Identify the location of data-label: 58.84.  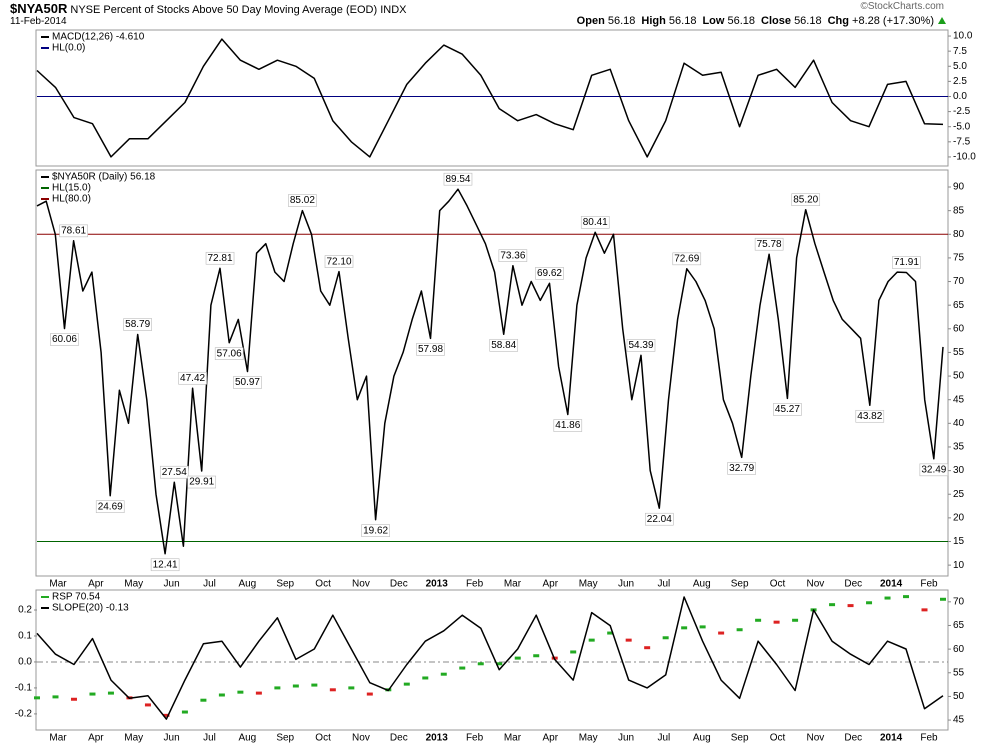
(504, 345).